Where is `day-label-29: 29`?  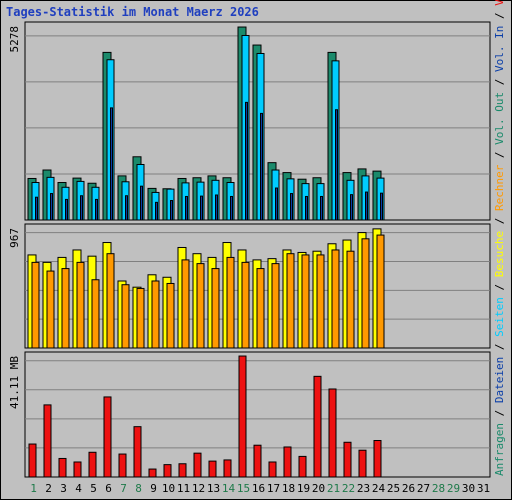
day-label-29: 29 is located at coordinates (453, 488).